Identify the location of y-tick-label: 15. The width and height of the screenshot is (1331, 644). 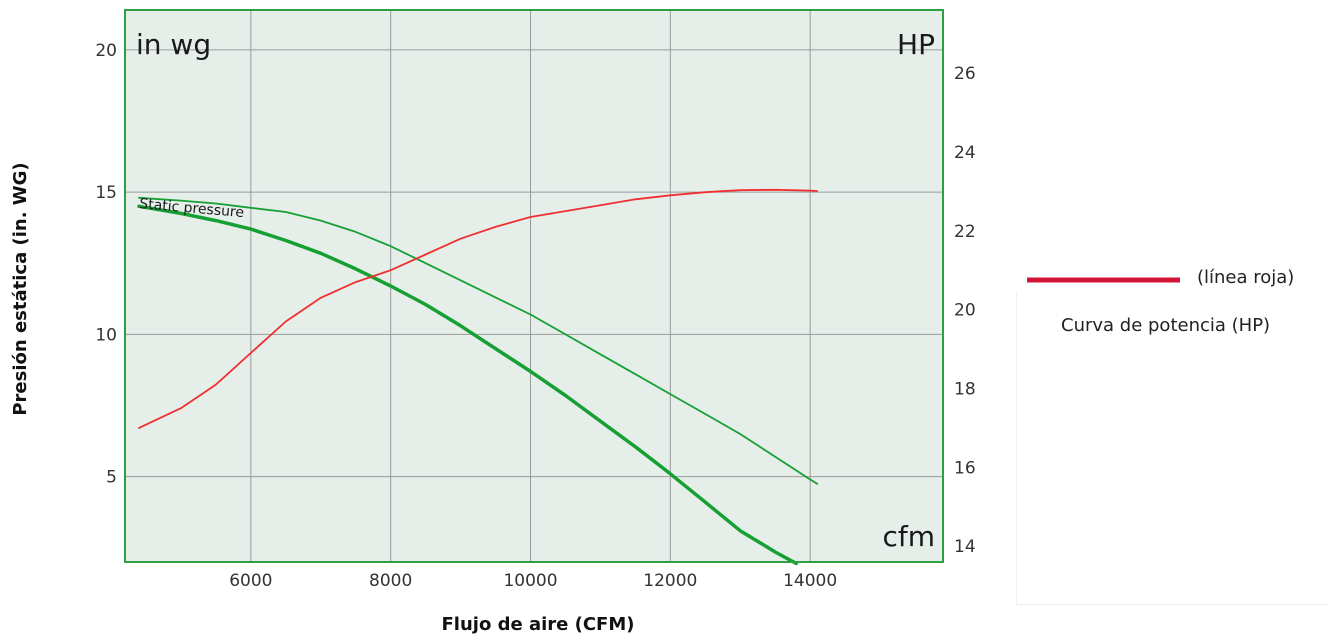
(106, 193).